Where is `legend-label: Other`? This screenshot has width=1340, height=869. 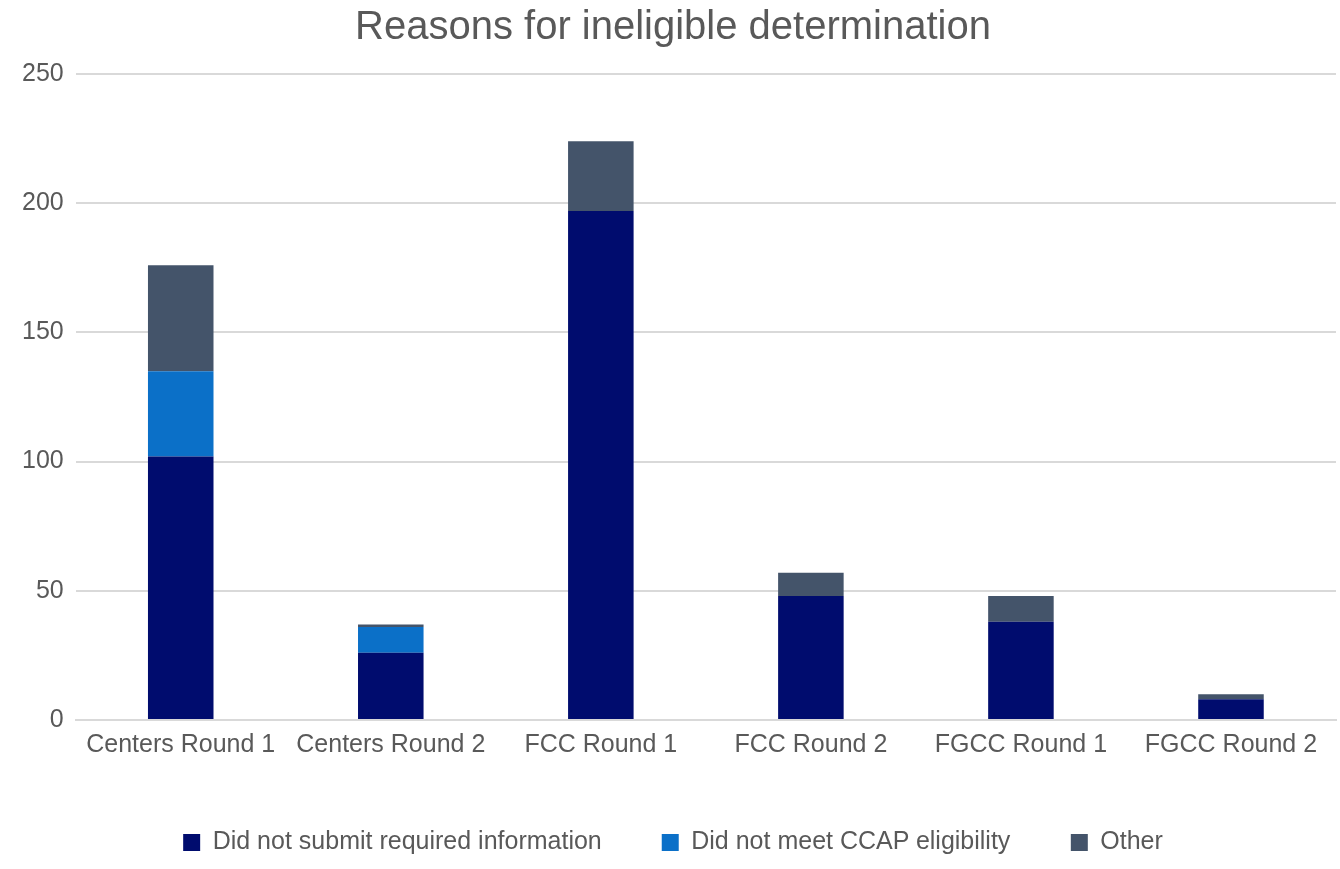
legend-label: Other is located at coordinates (1131, 840).